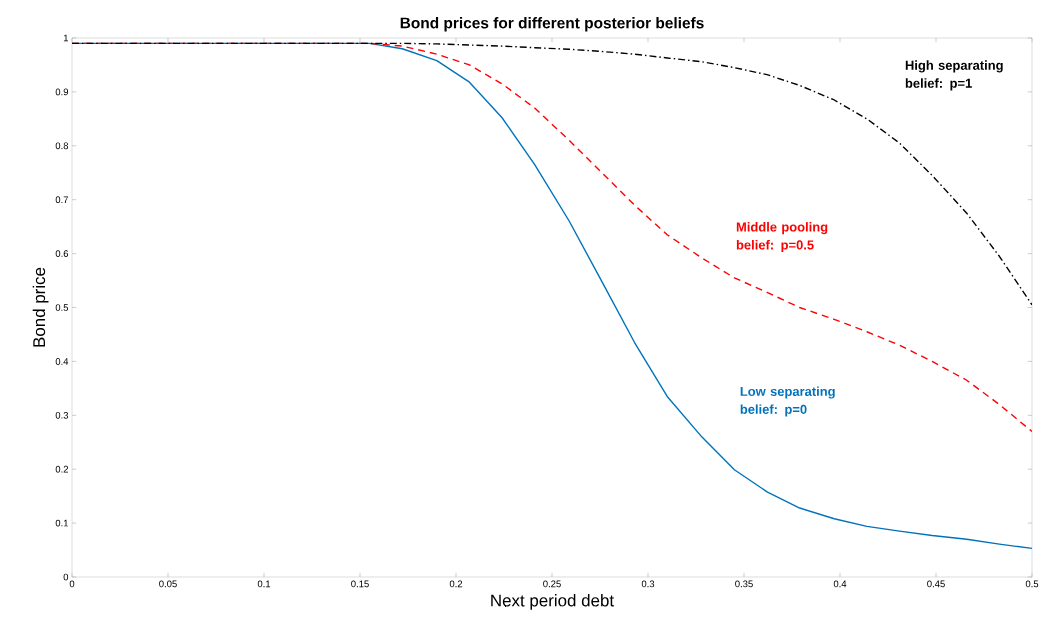 The height and width of the screenshot is (626, 1042). What do you see at coordinates (62, 200) in the screenshot?
I see `y-tick-label: 0.7` at bounding box center [62, 200].